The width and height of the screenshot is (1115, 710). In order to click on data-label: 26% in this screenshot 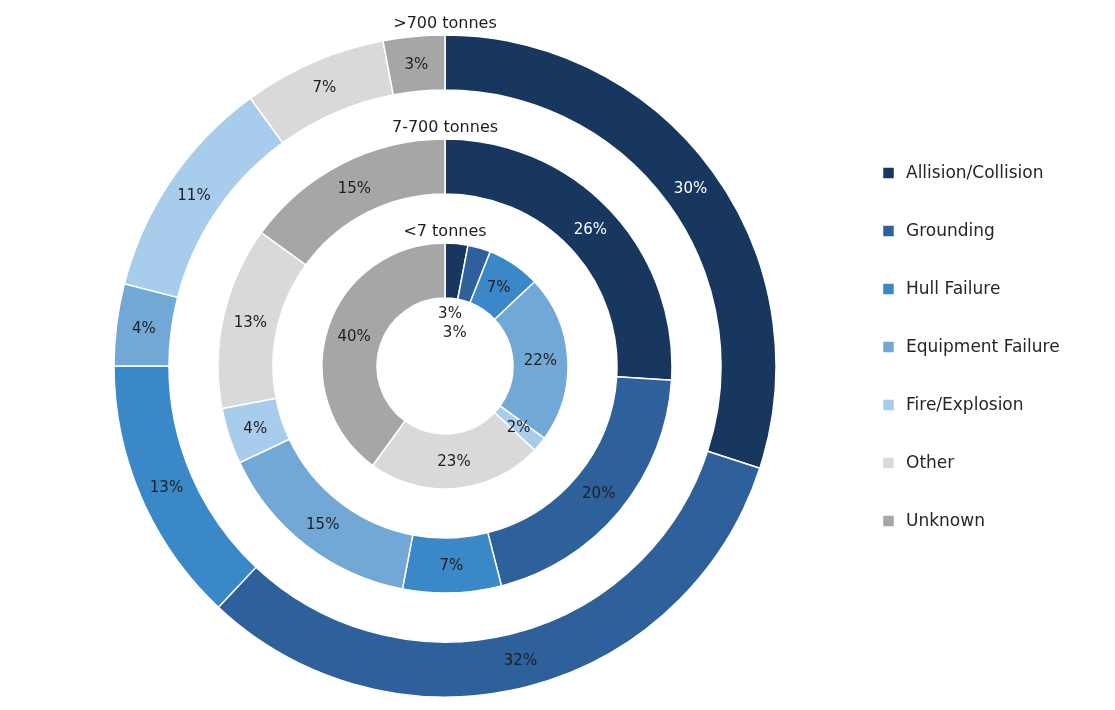, I will do `click(590, 229)`.